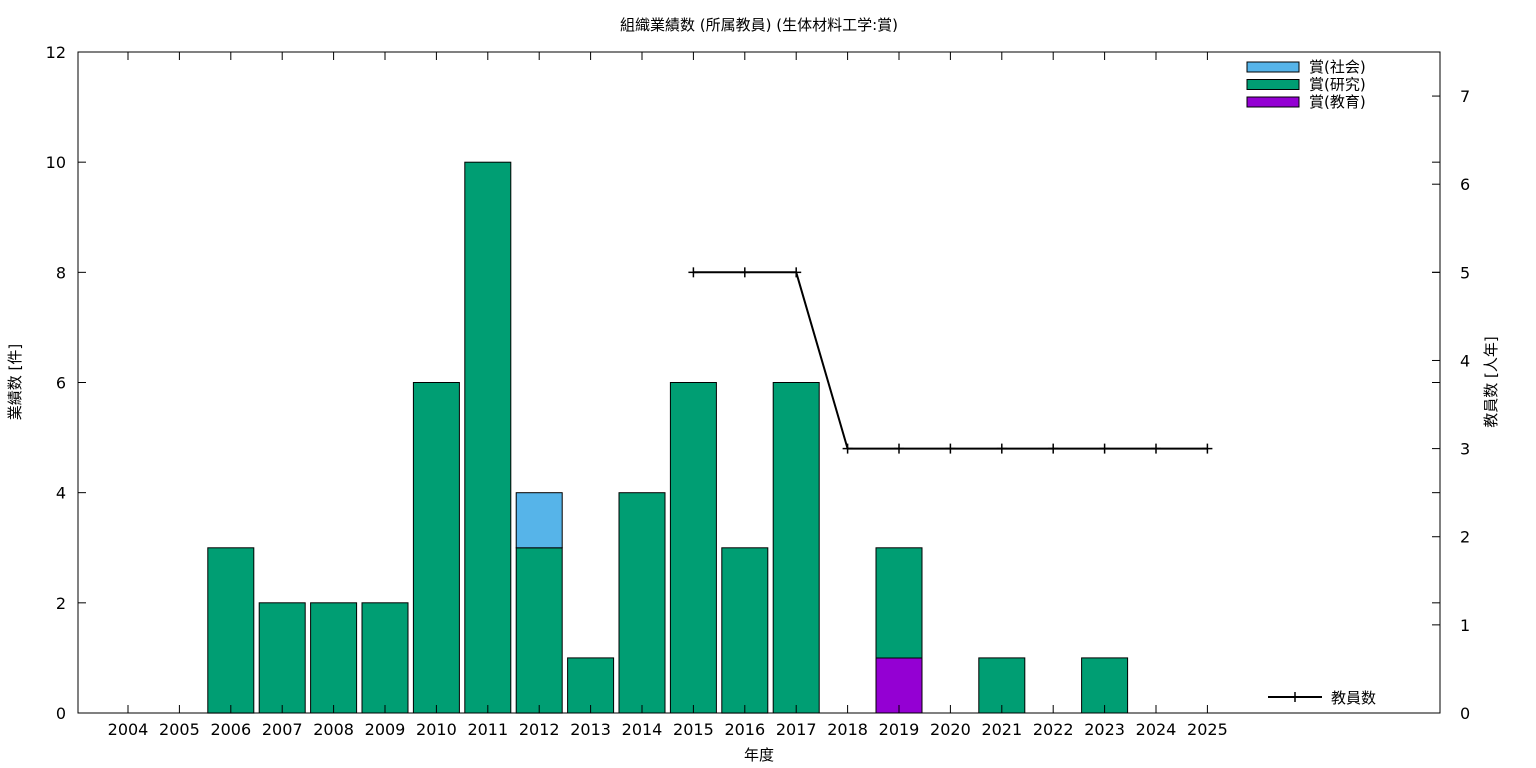  I want to click on x-tick-label: 2012, so click(539, 729).